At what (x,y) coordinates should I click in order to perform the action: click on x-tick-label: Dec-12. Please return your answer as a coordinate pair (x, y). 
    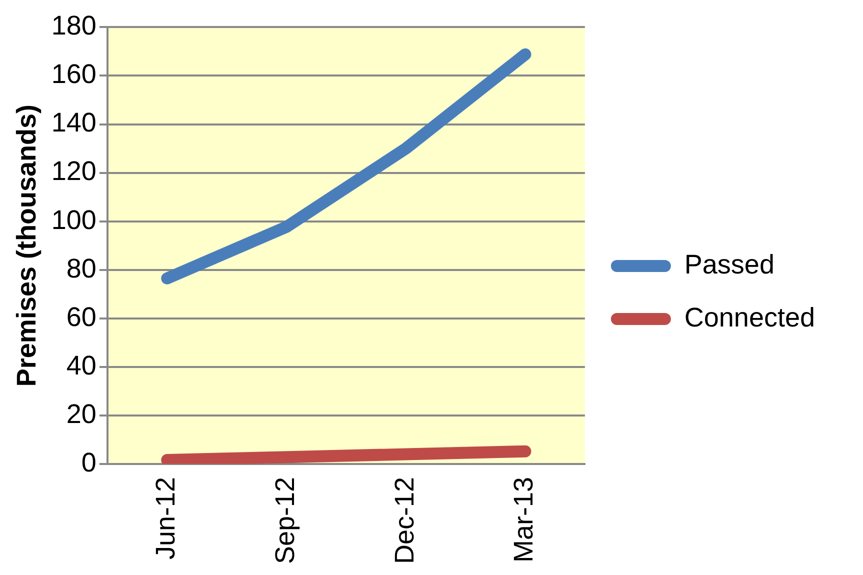
    Looking at the image, I should click on (404, 520).